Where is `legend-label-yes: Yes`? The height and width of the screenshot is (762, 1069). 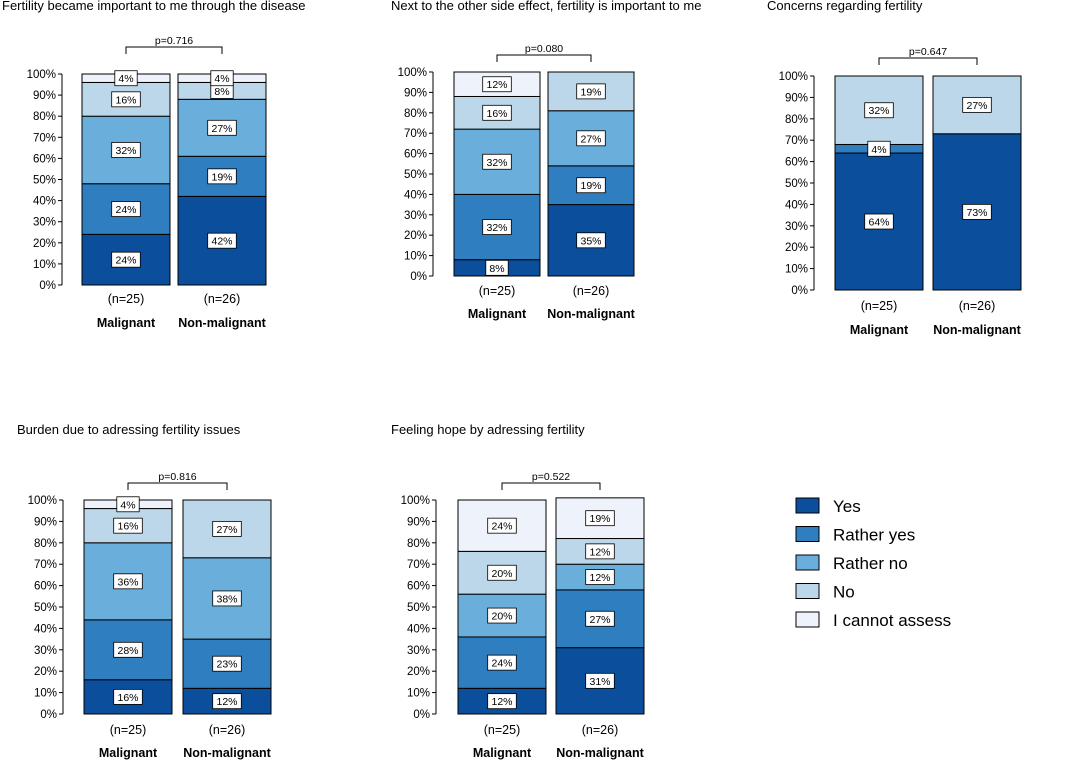 legend-label-yes: Yes is located at coordinates (847, 506).